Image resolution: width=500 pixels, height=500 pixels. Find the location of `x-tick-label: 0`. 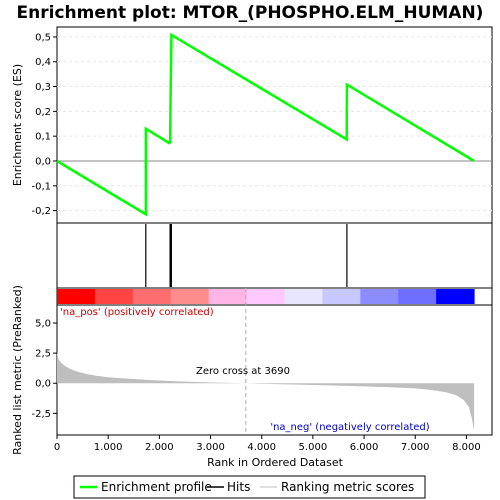

x-tick-label: 0 is located at coordinates (57, 447).